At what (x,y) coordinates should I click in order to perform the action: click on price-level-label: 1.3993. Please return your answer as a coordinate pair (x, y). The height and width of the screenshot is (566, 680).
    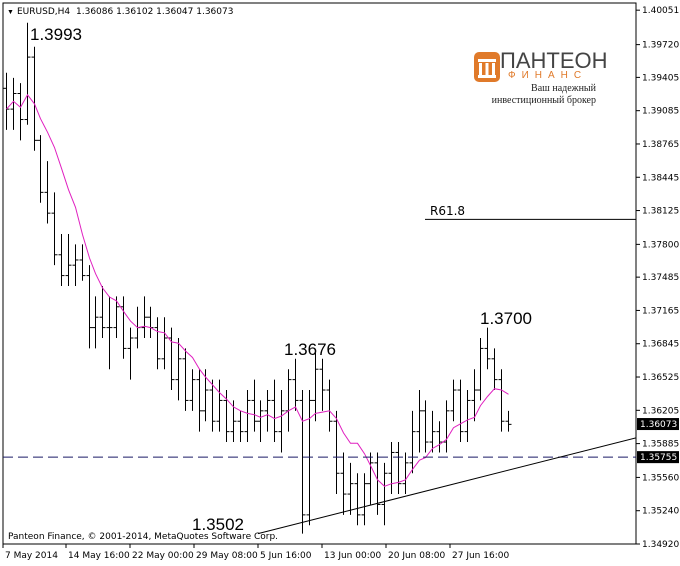
    Looking at the image, I should click on (56, 34).